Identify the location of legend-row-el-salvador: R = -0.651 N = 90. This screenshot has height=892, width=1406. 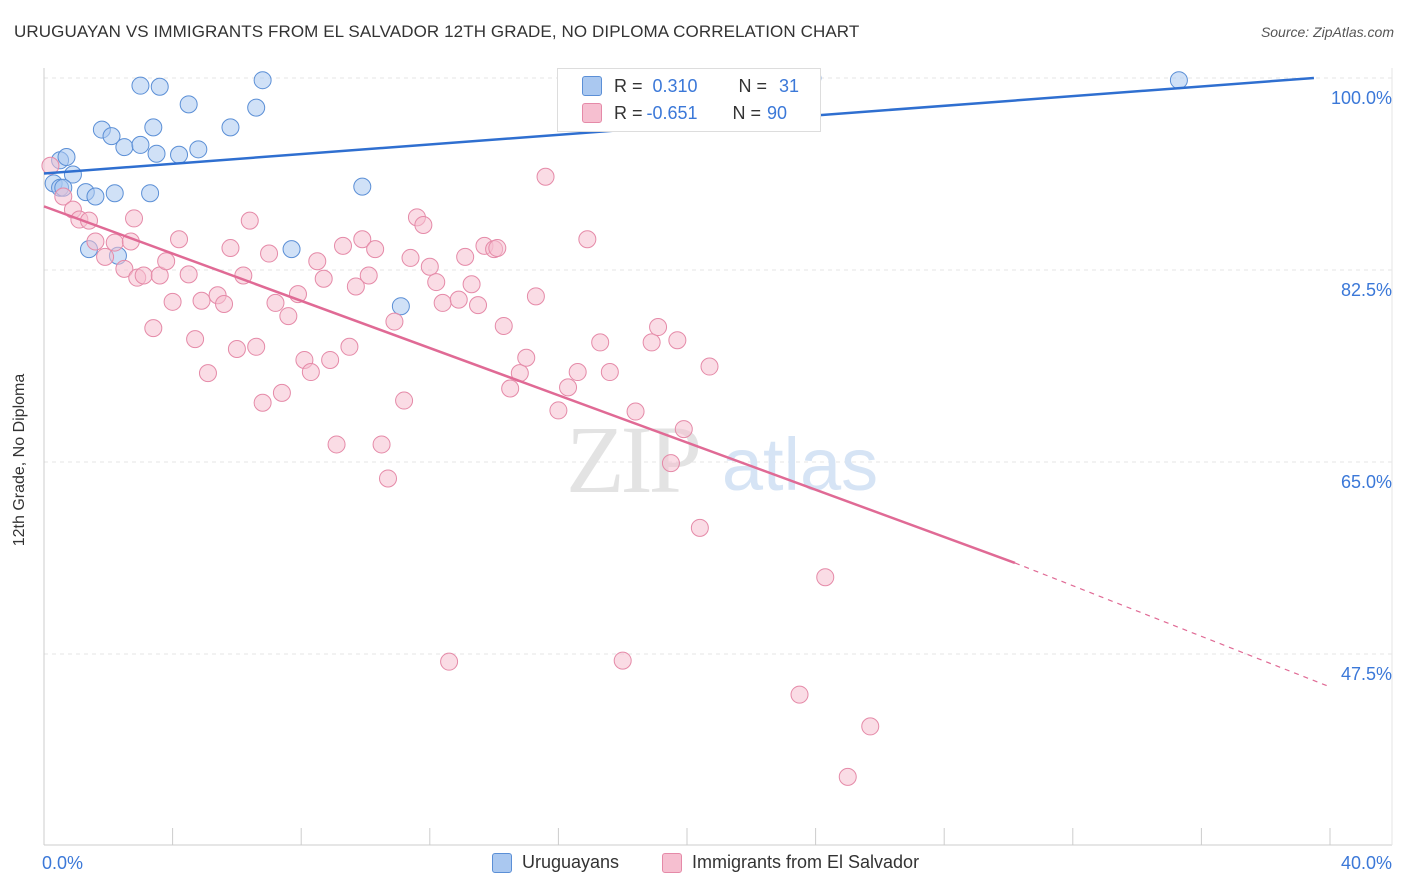
(684, 113).